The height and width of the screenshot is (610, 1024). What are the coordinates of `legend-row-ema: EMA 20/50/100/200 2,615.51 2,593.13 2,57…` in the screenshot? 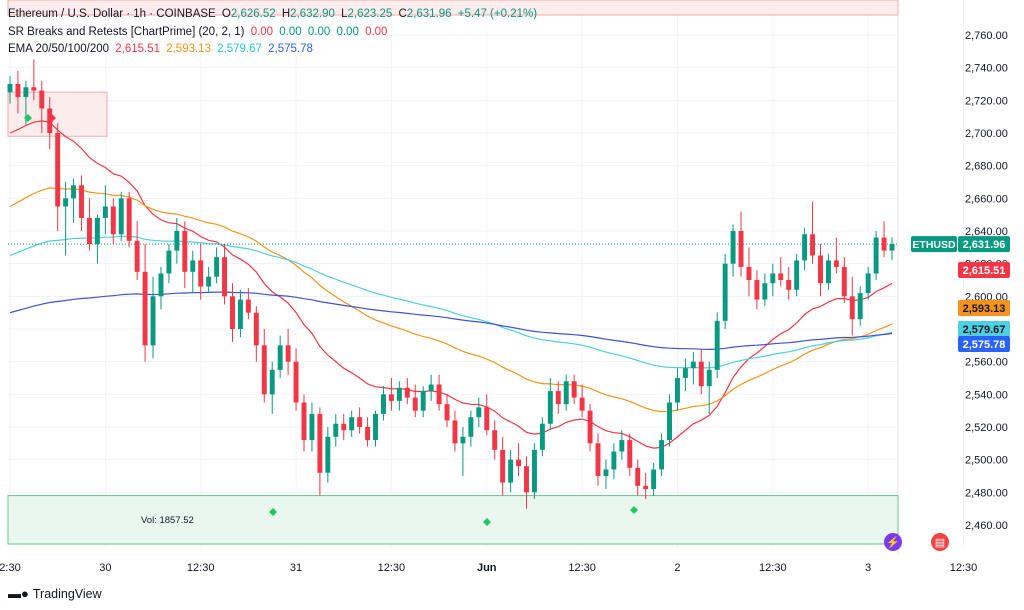 It's located at (162, 49).